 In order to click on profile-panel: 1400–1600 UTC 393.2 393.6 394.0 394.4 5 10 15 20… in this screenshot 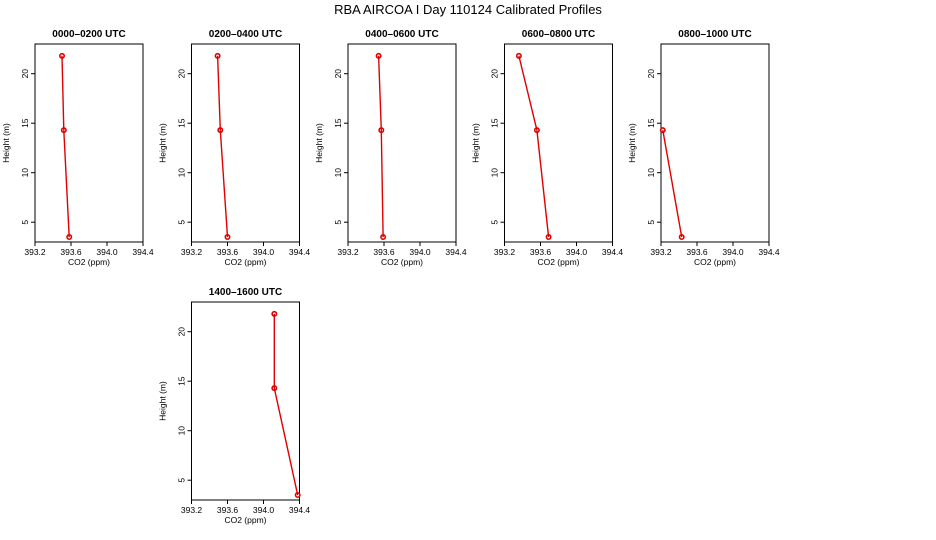, I will do `click(234, 406)`.